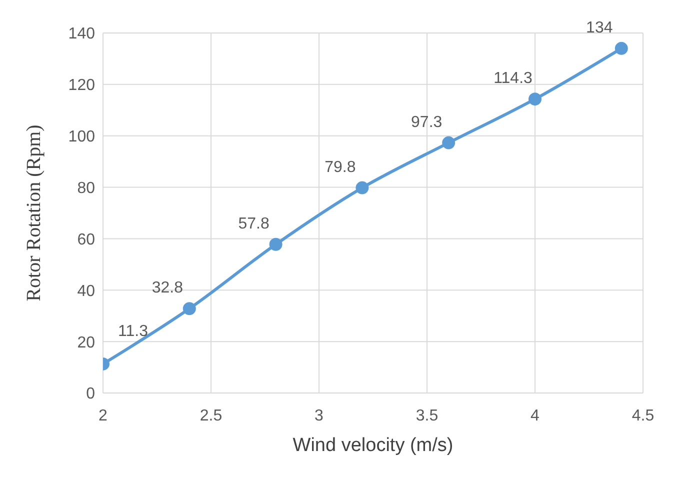 This screenshot has width=673, height=479. What do you see at coordinates (599, 27) in the screenshot?
I see `data-label: 134` at bounding box center [599, 27].